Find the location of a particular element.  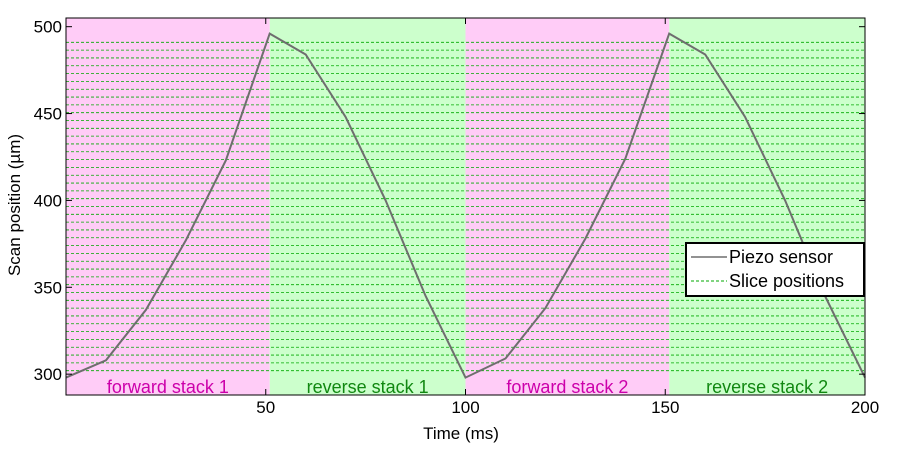

x-tick-label: 100 is located at coordinates (465, 407).